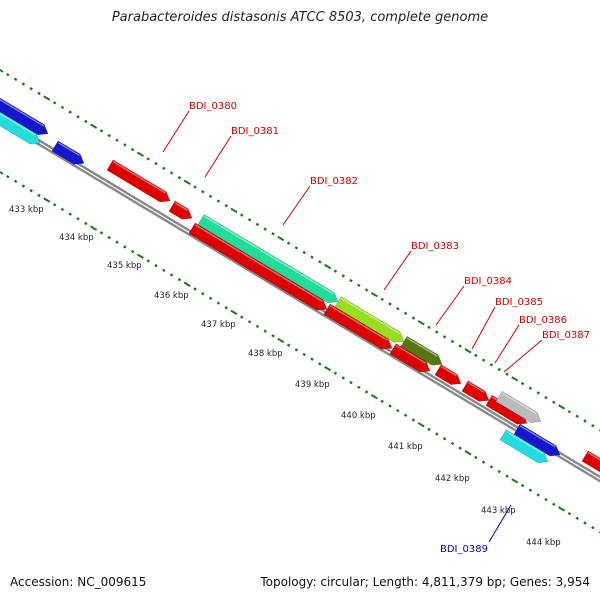 The width and height of the screenshot is (600, 600). Describe the element at coordinates (255, 131) in the screenshot. I see `gene-label: BDI_0381` at that location.